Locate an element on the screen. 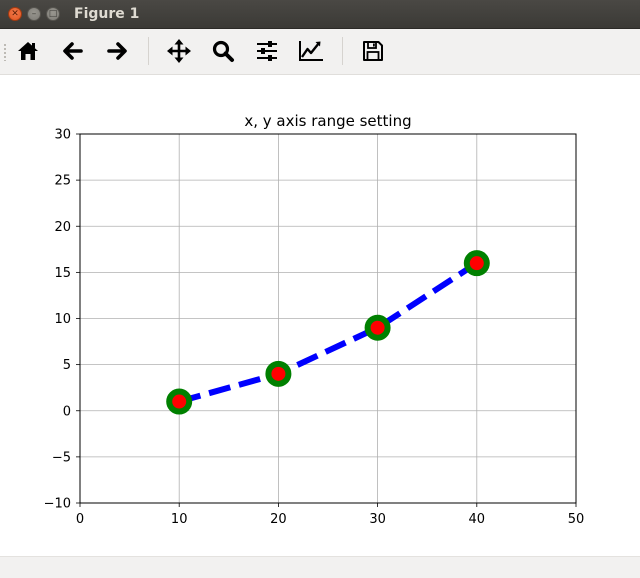 This screenshot has height=578, width=640. y-tick-label: 0 is located at coordinates (67, 411).